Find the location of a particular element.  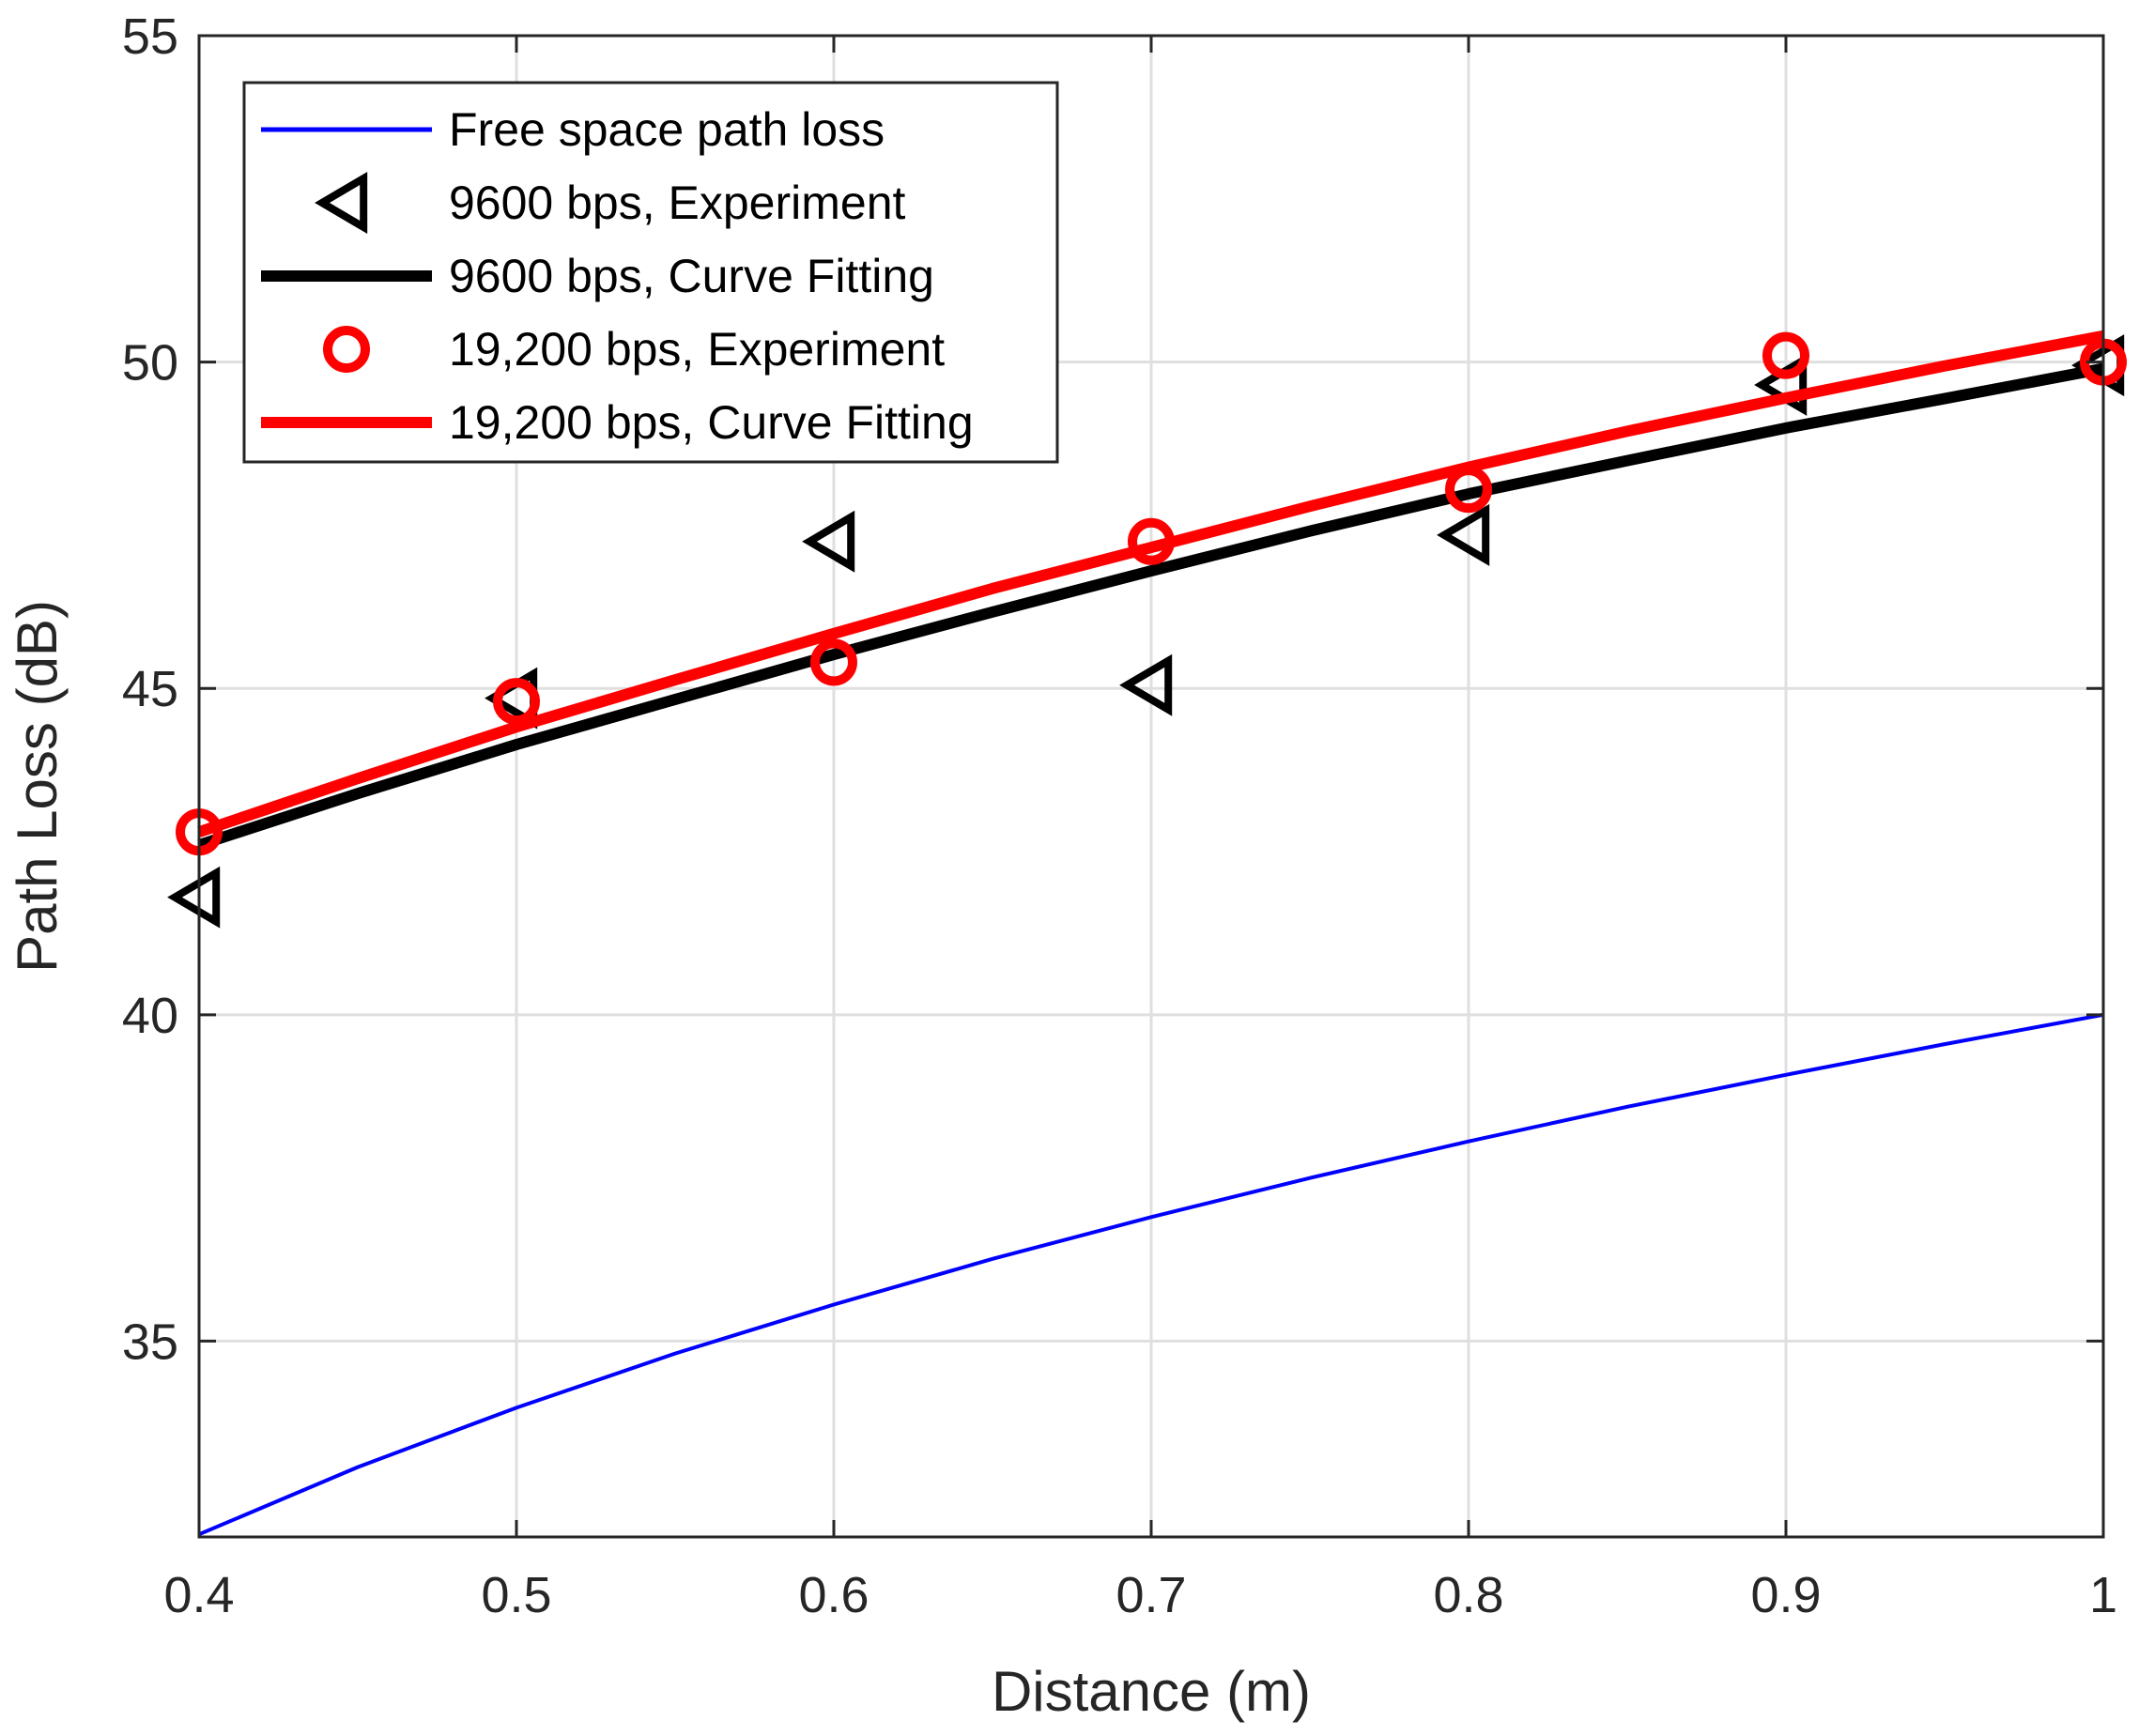

x-tick-label: 0.6 is located at coordinates (833, 1595).